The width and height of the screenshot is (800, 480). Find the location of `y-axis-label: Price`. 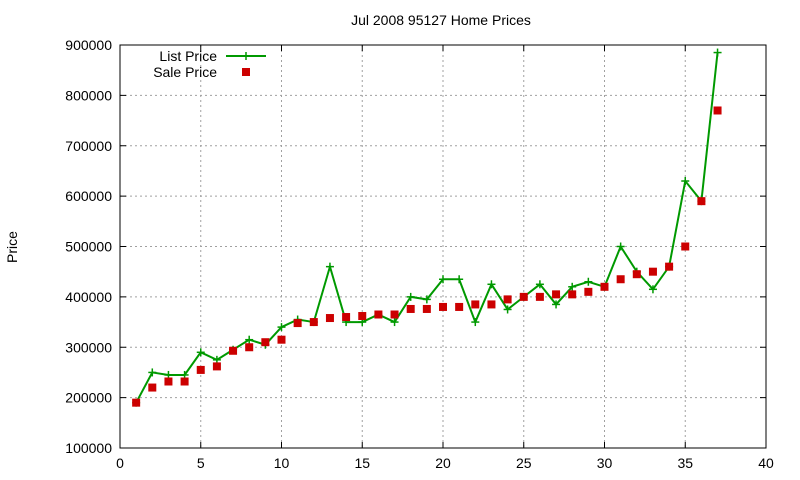

y-axis-label: Price is located at coordinates (12, 247).